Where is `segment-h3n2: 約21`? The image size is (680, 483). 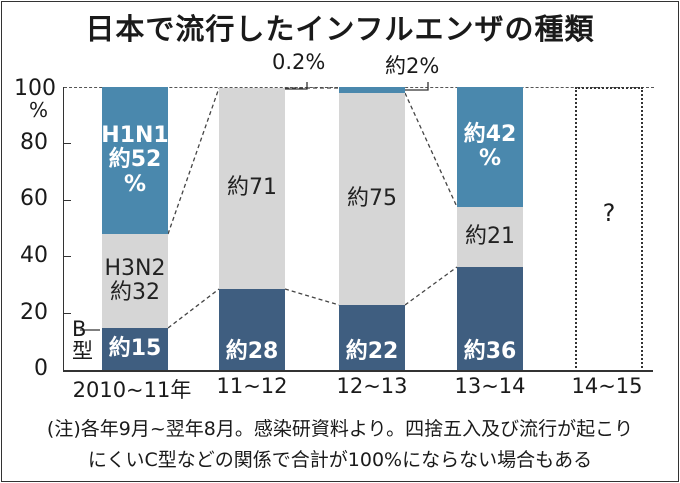 segment-h3n2: 約21 is located at coordinates (490, 237).